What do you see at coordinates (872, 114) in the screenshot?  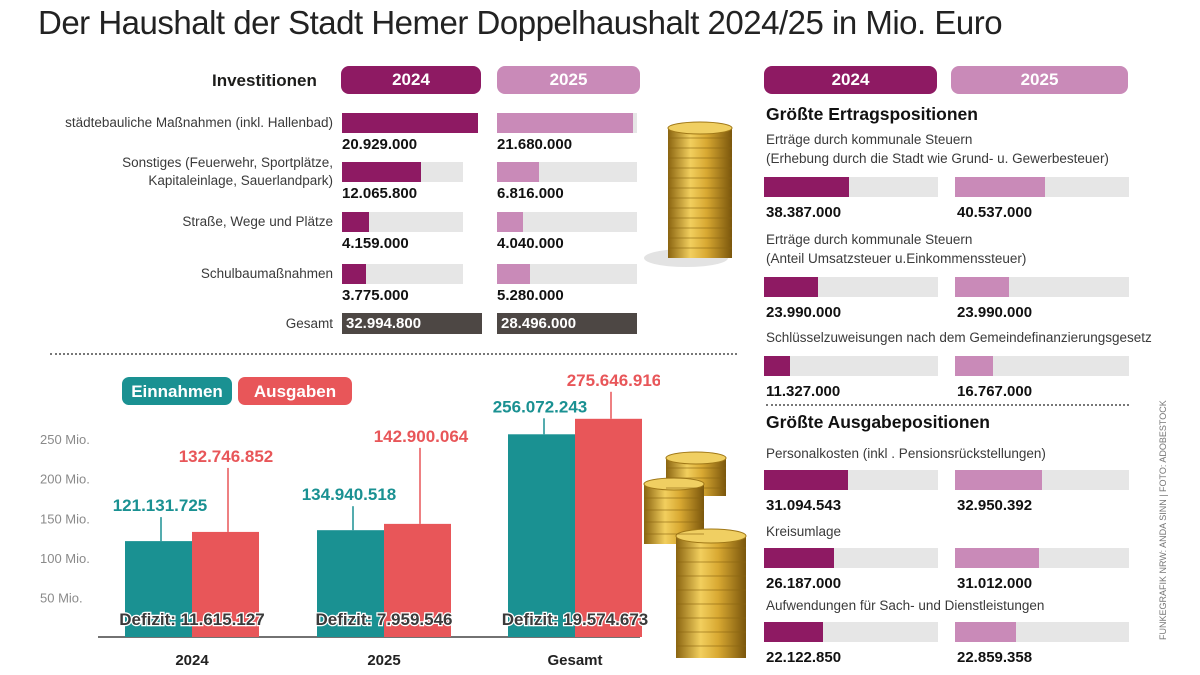 I see `ertrag-heading: Größte Ertragspositionen` at bounding box center [872, 114].